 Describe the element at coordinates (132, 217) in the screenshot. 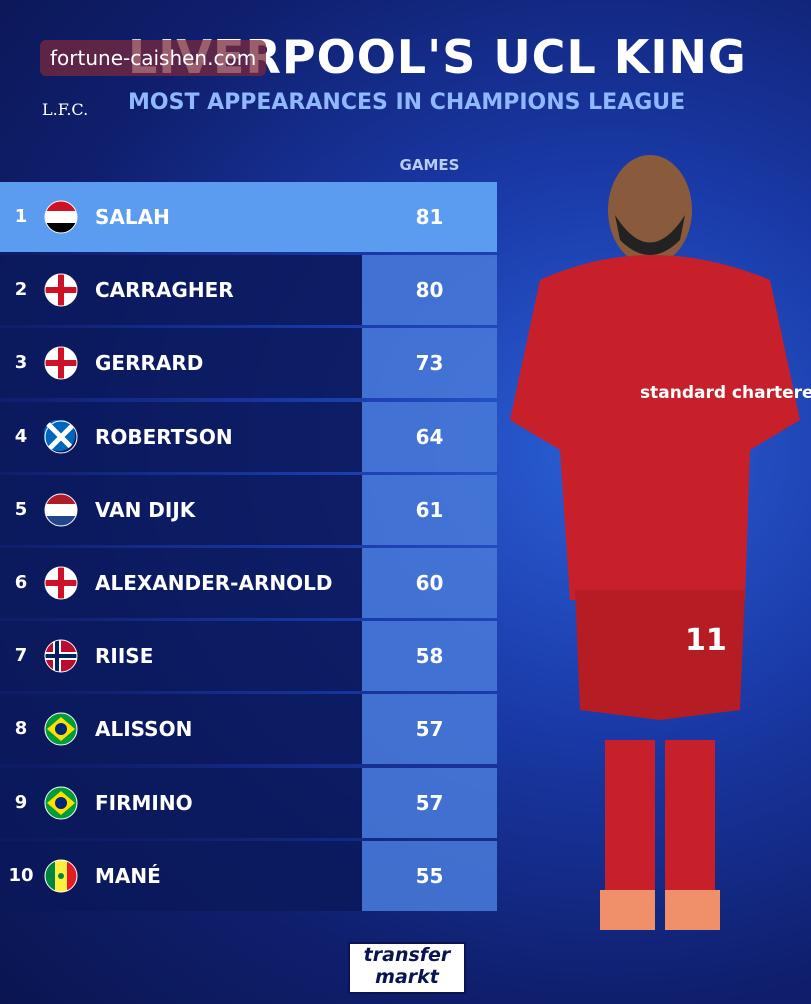

I see `player-name: SALAH` at that location.